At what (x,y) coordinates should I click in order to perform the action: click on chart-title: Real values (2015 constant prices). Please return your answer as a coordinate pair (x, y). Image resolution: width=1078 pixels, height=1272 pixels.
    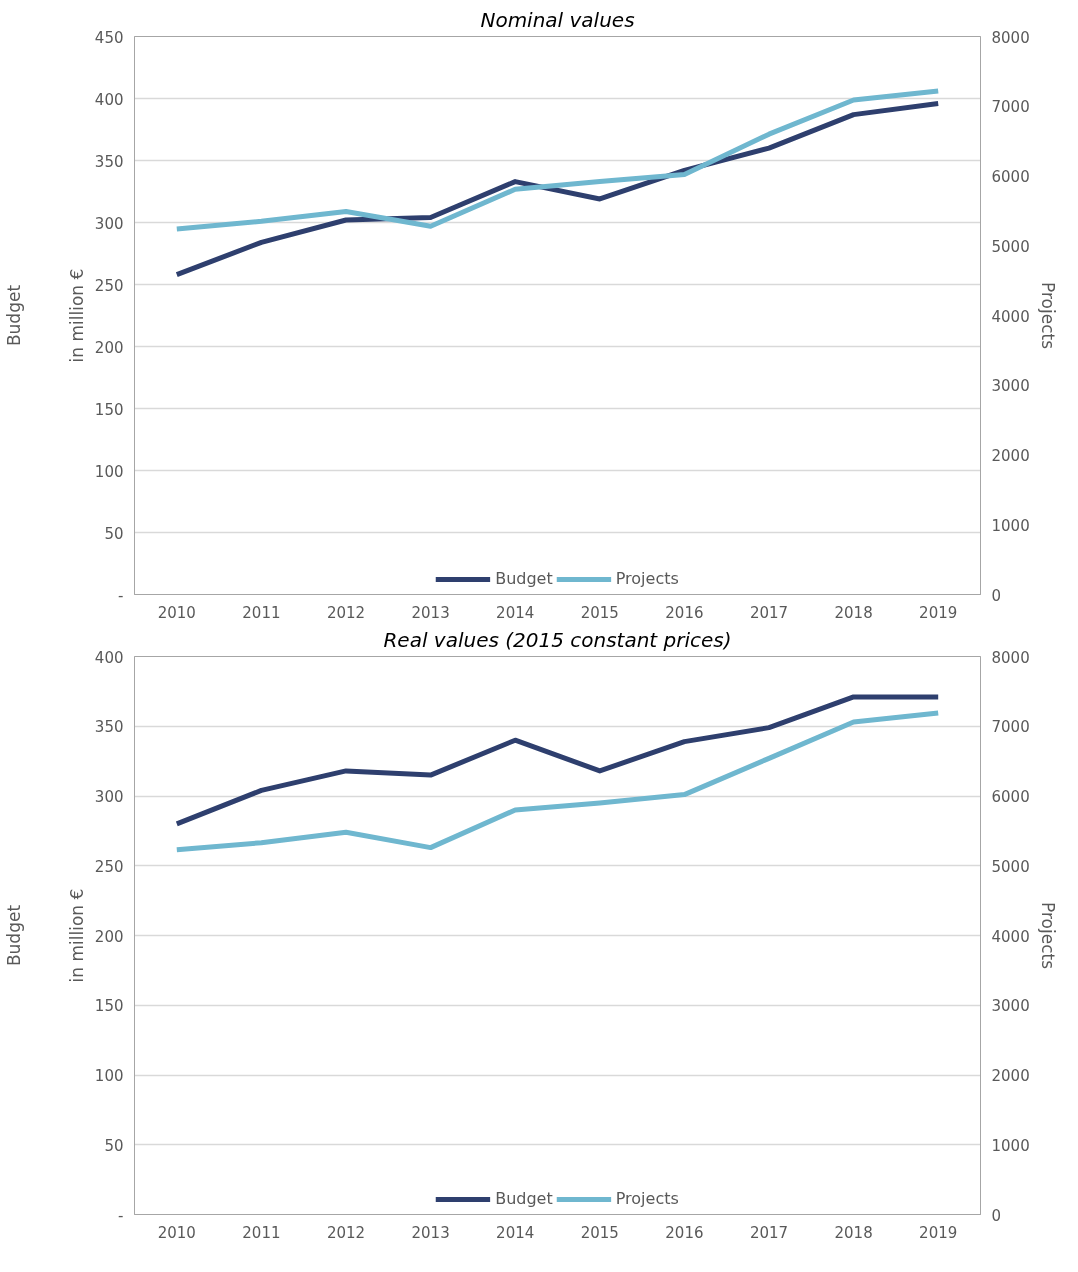
    Looking at the image, I should click on (557, 639).